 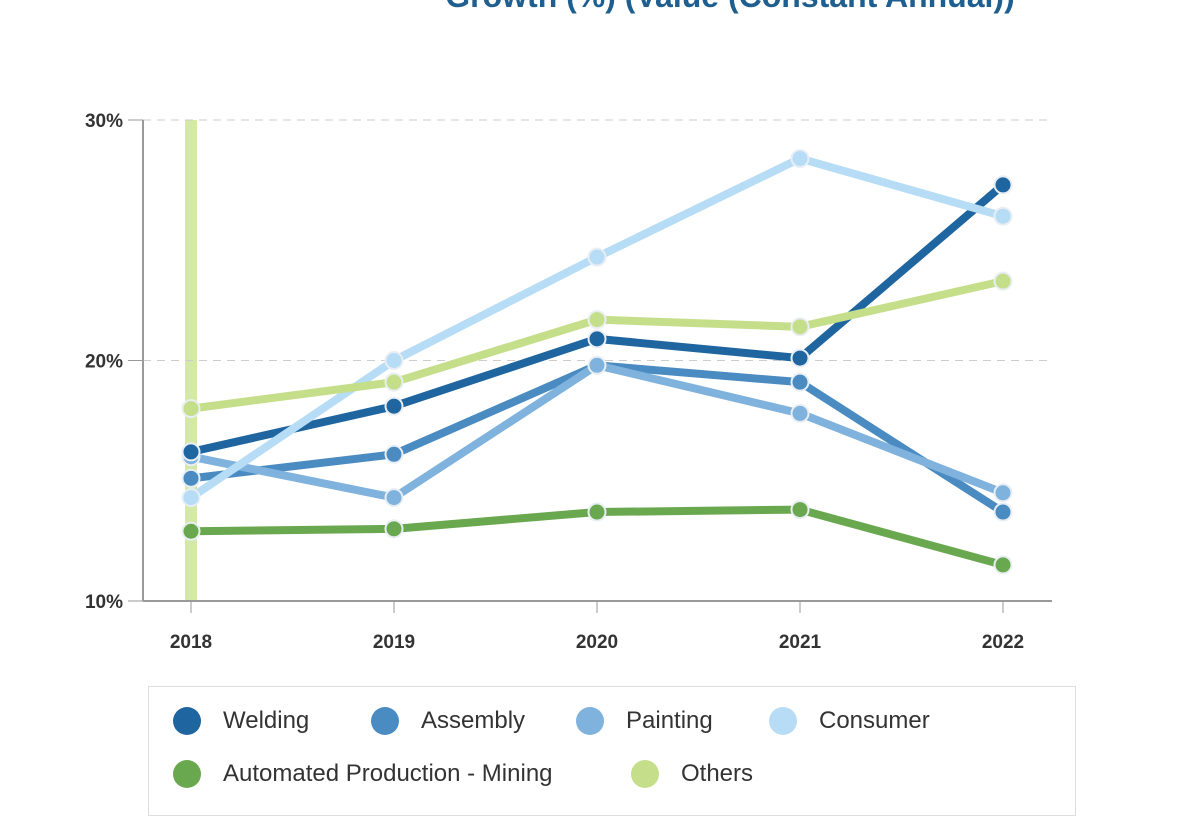 What do you see at coordinates (800, 642) in the screenshot?
I see `x-tick-label: 2021` at bounding box center [800, 642].